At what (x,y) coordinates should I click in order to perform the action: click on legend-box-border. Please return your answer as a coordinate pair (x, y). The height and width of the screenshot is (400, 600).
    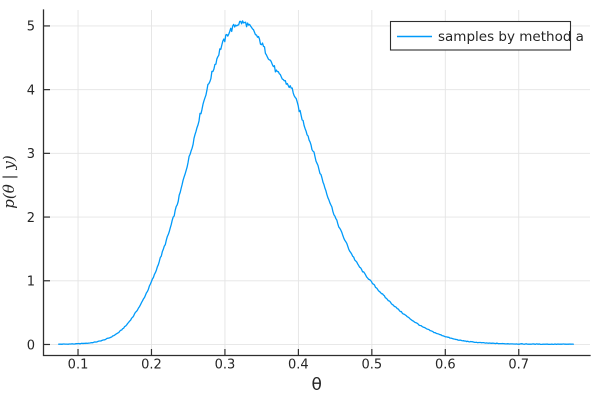
    Looking at the image, I should click on (480, 35).